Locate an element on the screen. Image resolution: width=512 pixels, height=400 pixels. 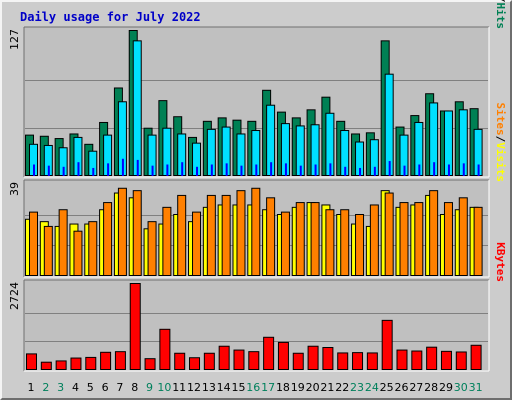
day-label: 29 is located at coordinates (446, 387).